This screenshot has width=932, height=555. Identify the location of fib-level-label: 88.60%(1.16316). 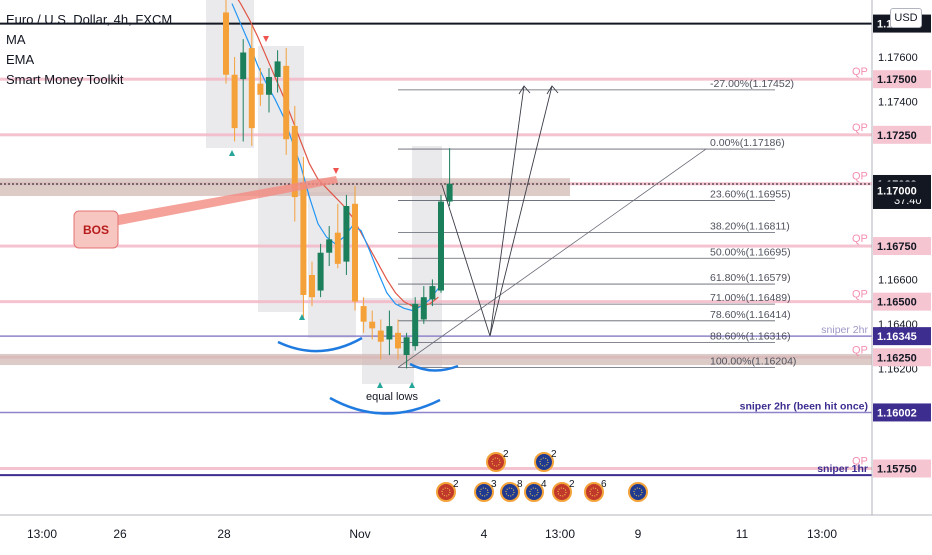
(750, 337).